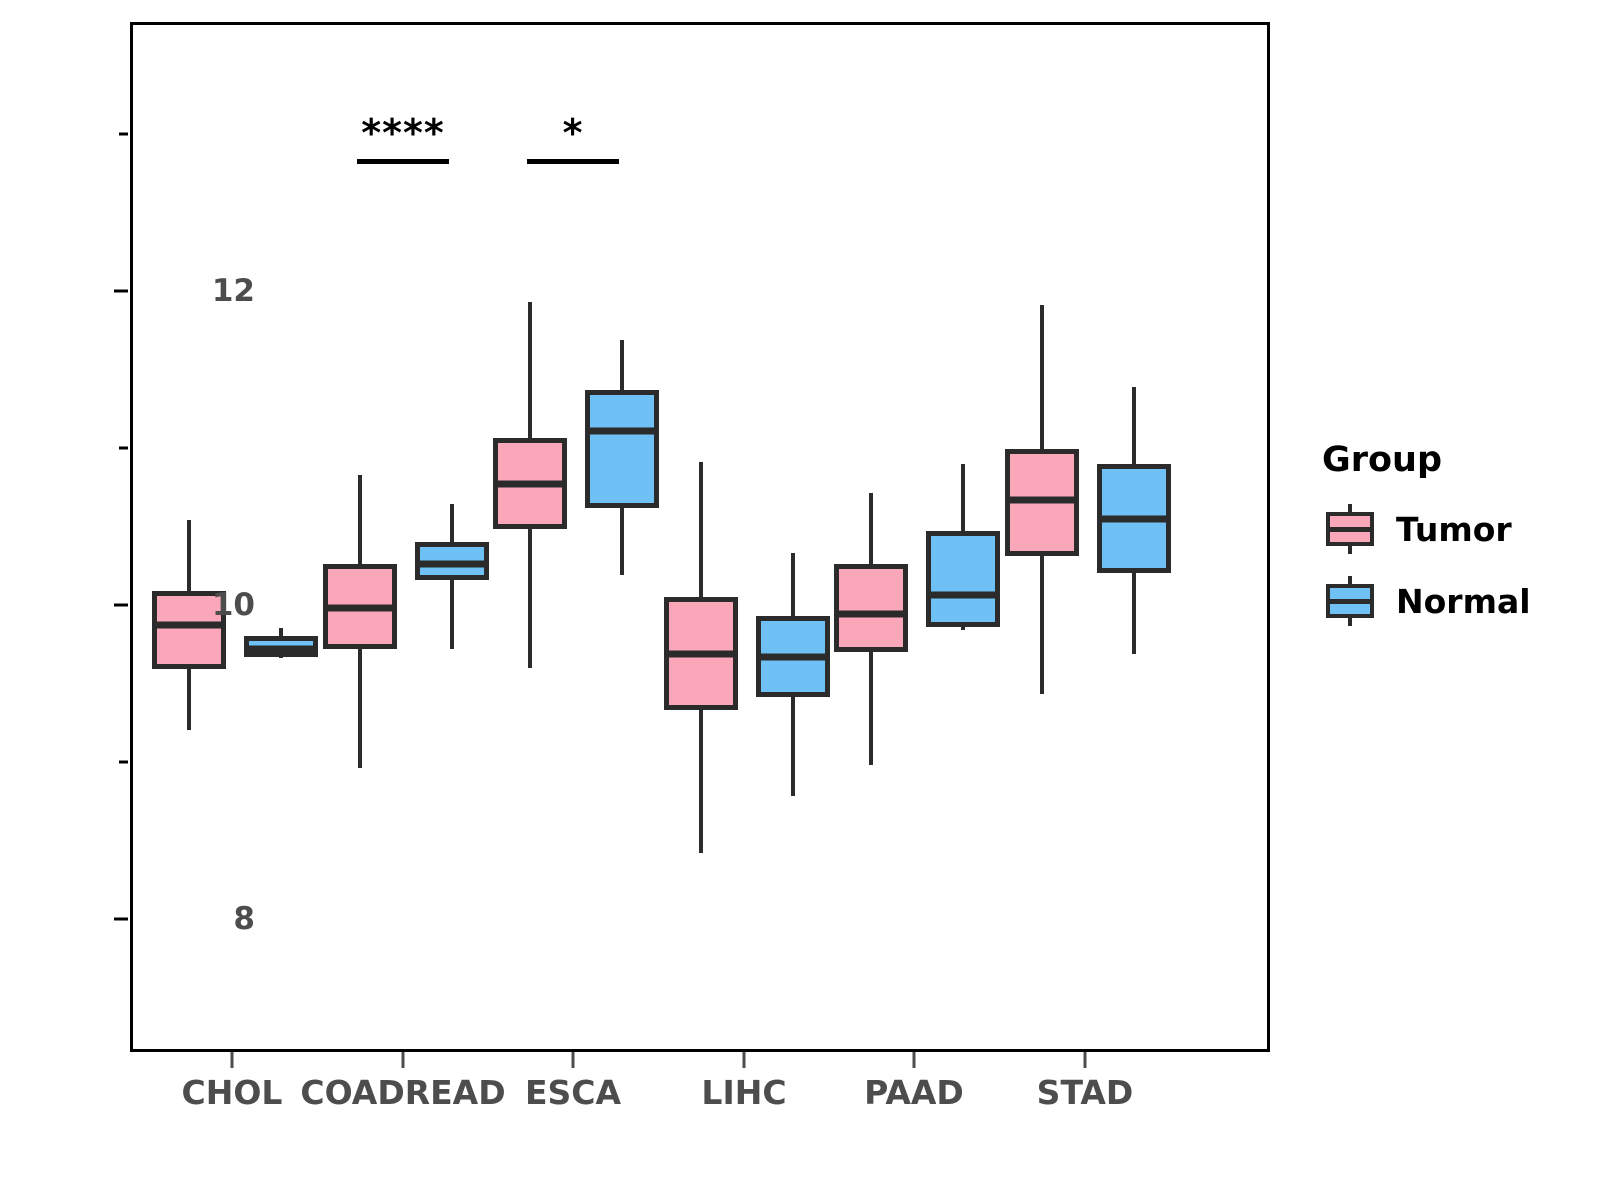 This screenshot has height=1200, width=1600. I want to click on legend-item-label: Tumor, so click(1454, 529).